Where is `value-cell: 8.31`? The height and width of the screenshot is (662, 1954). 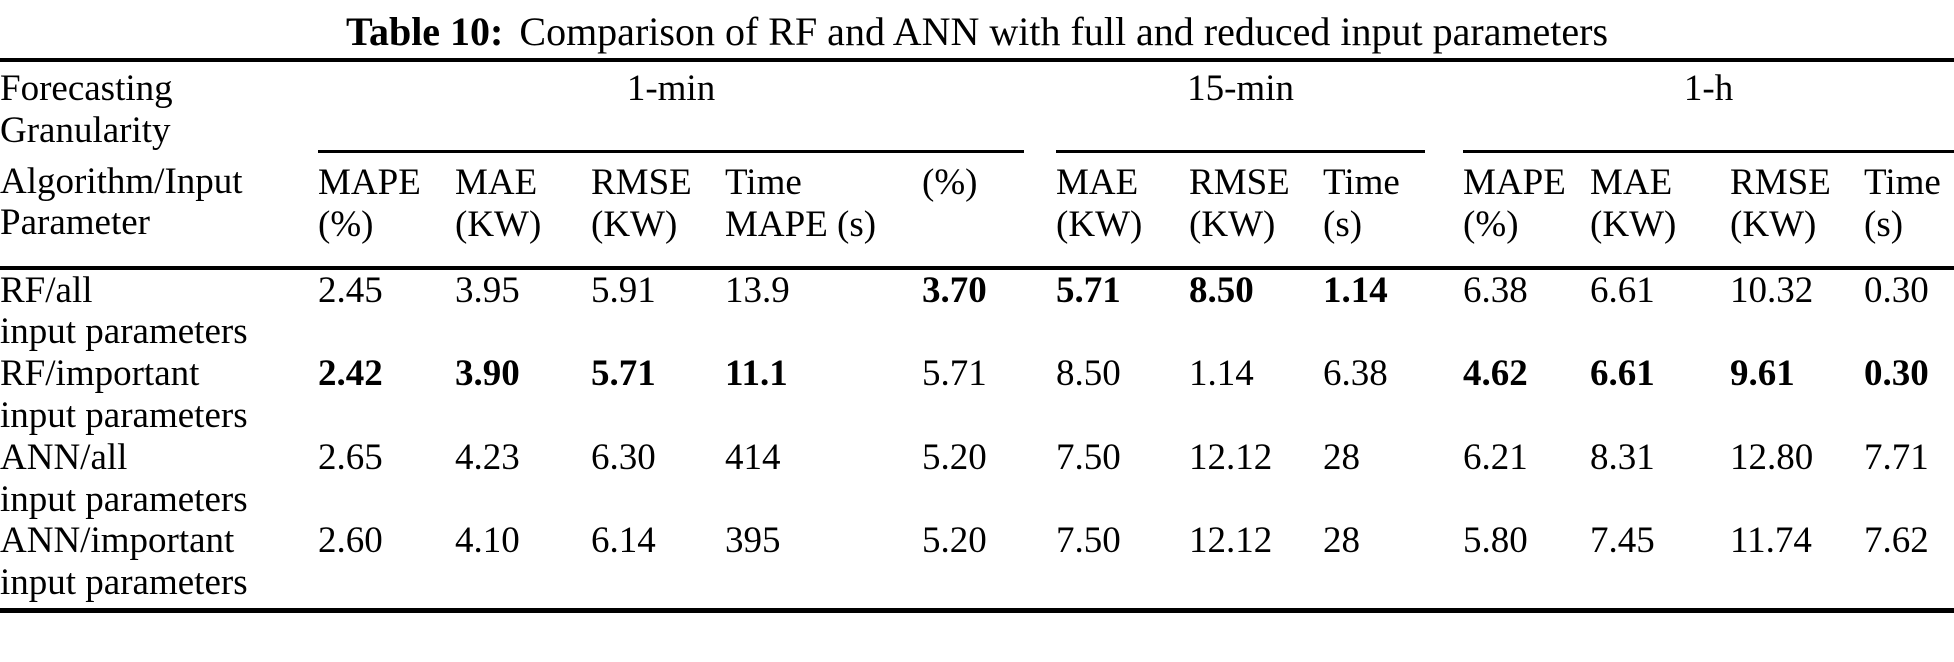
value-cell: 8.31 is located at coordinates (1622, 457).